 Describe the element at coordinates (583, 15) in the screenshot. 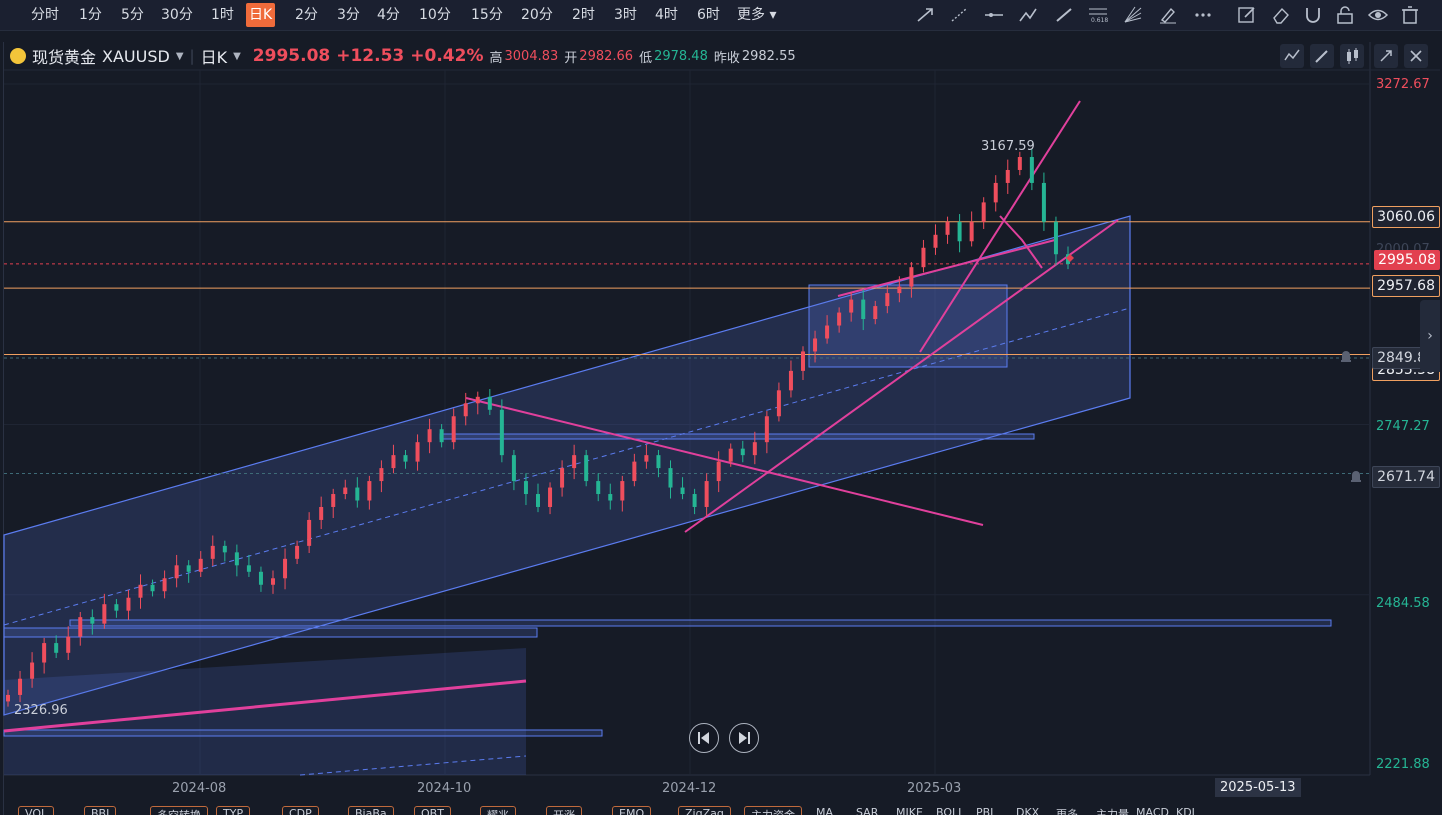

I see `timeframe-12: 2时` at that location.